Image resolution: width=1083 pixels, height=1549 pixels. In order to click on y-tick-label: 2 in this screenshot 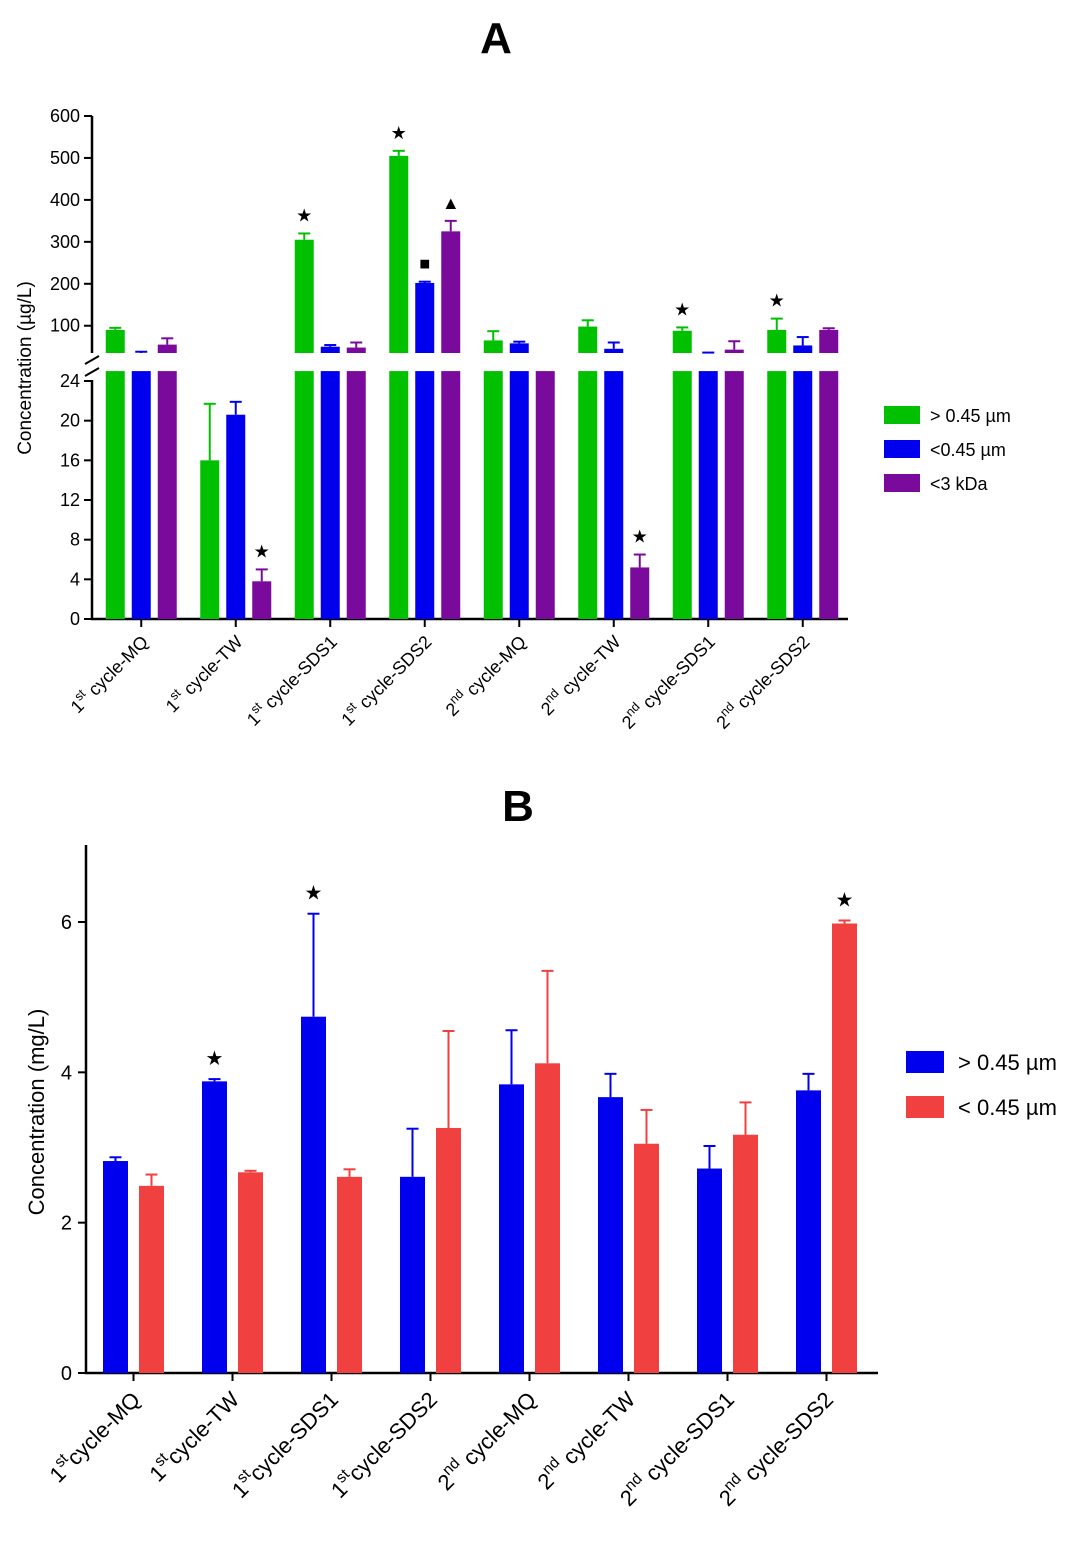, I will do `click(66, 1224)`.